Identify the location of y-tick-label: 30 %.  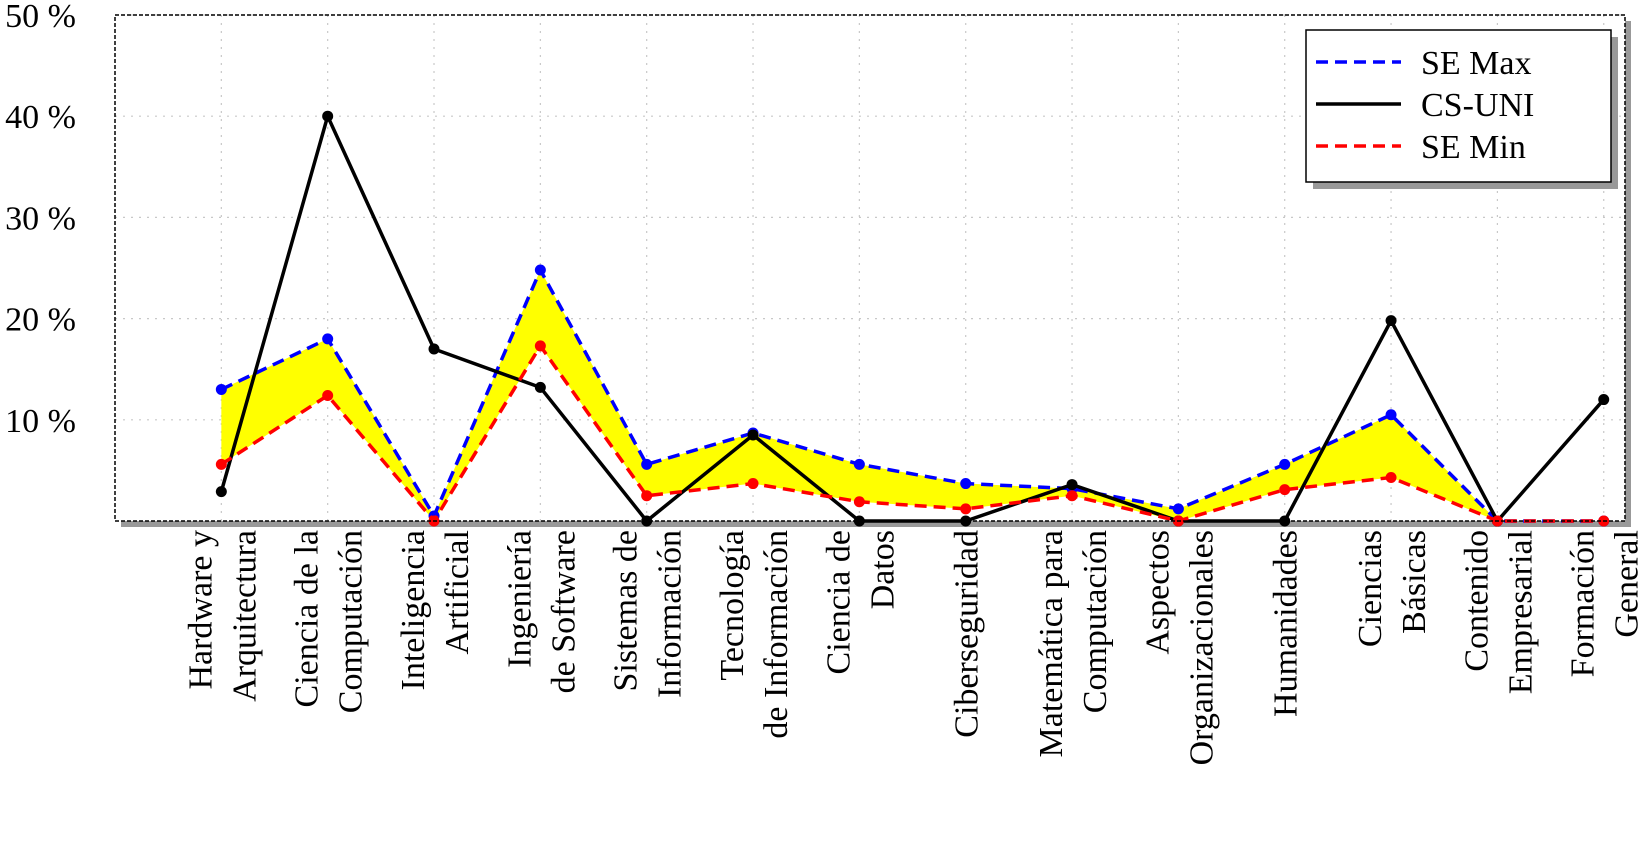
(40, 218).